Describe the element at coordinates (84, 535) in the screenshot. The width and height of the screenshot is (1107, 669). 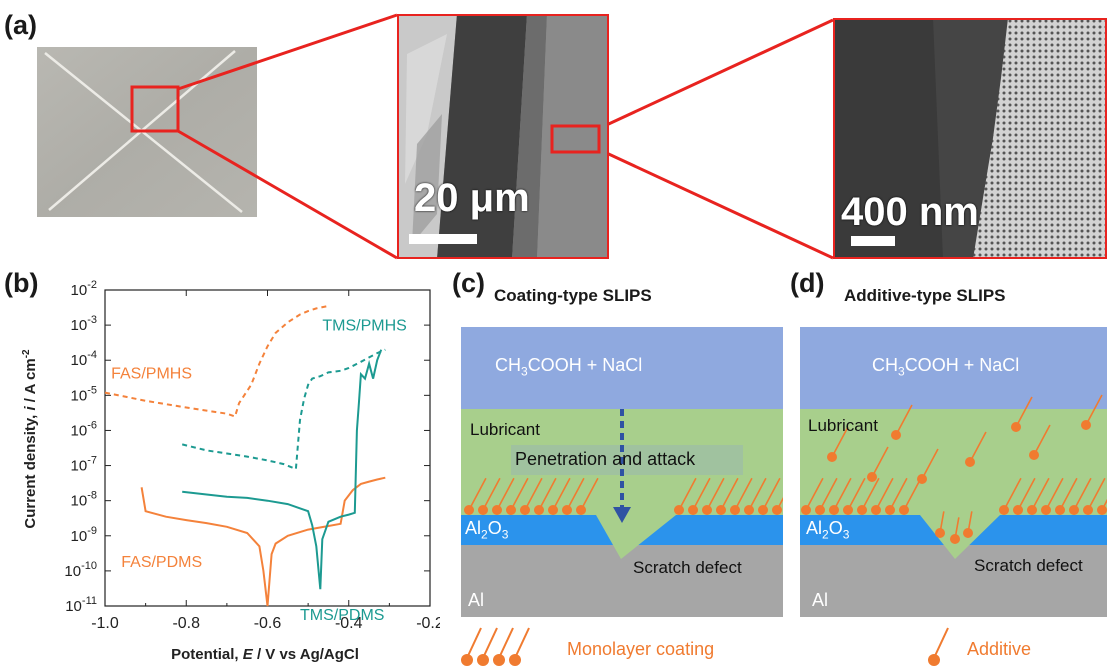
I see `y-tick-label: 10⁻⁹` at that location.